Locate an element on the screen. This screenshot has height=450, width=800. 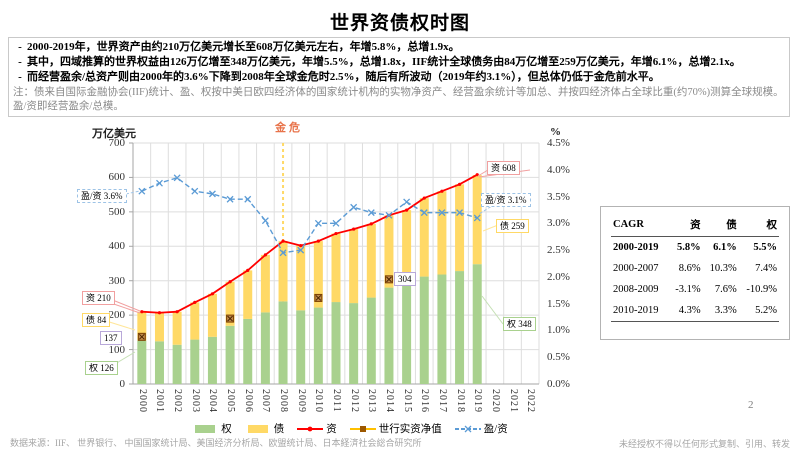
callout-surplus-start: 盈/资 3.6% is located at coordinates (102, 196).